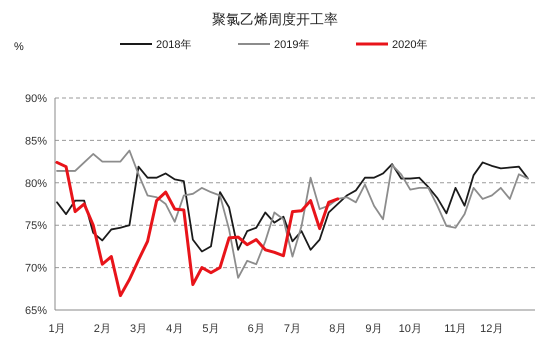  I want to click on legend-label: 2018年, so click(174, 45).